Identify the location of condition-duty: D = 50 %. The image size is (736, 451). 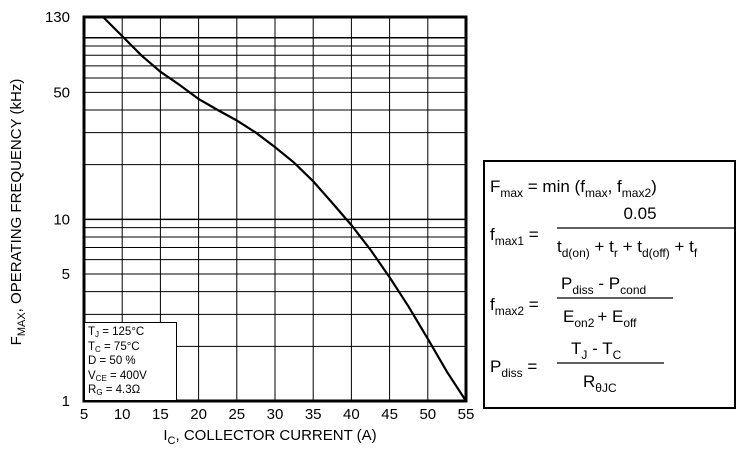
(112, 361).